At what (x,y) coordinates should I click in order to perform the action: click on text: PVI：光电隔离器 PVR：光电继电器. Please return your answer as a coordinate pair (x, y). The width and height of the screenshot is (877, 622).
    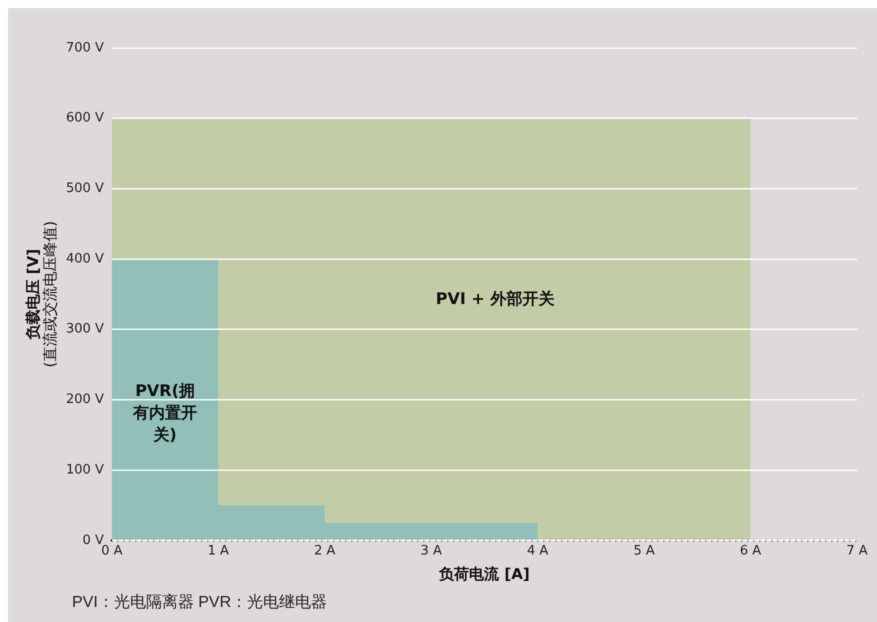
    Looking at the image, I should click on (200, 602).